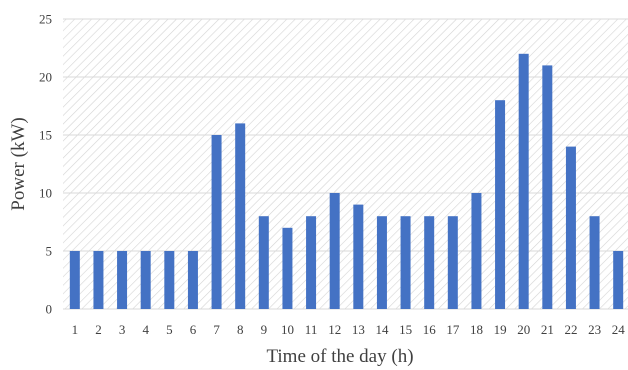  Describe the element at coordinates (49, 309) in the screenshot. I see `y-tick-label: 0` at that location.